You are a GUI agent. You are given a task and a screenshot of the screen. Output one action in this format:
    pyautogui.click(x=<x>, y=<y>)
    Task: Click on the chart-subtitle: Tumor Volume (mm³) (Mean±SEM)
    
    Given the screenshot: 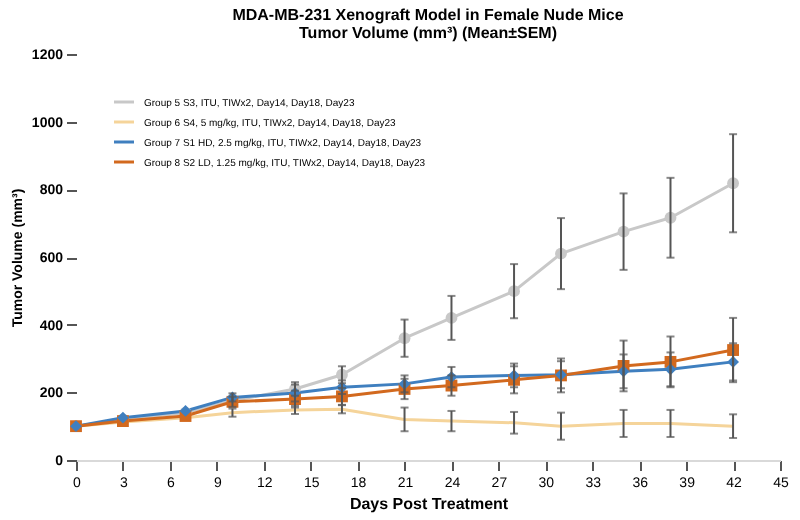 What is the action you would take?
    pyautogui.click(x=428, y=33)
    